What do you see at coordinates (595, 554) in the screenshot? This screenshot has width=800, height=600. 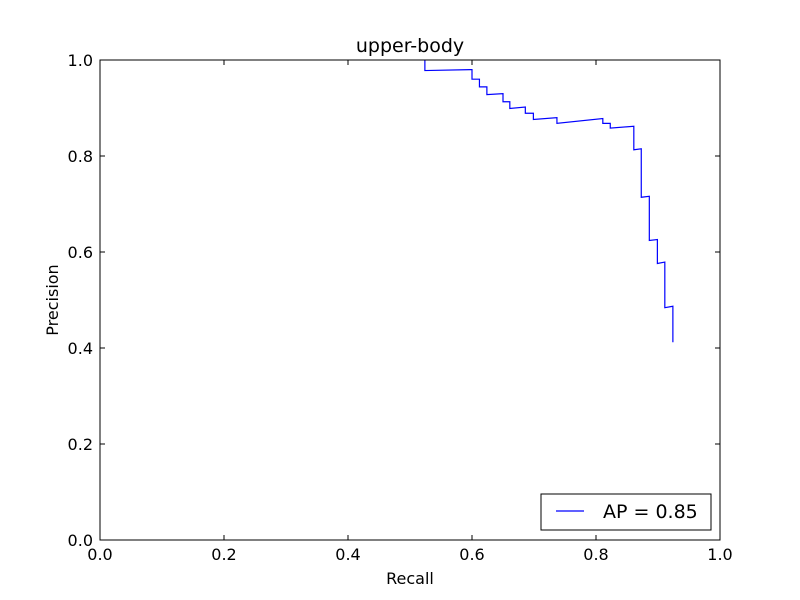 I see `x-tick-label: 0.8` at bounding box center [595, 554].